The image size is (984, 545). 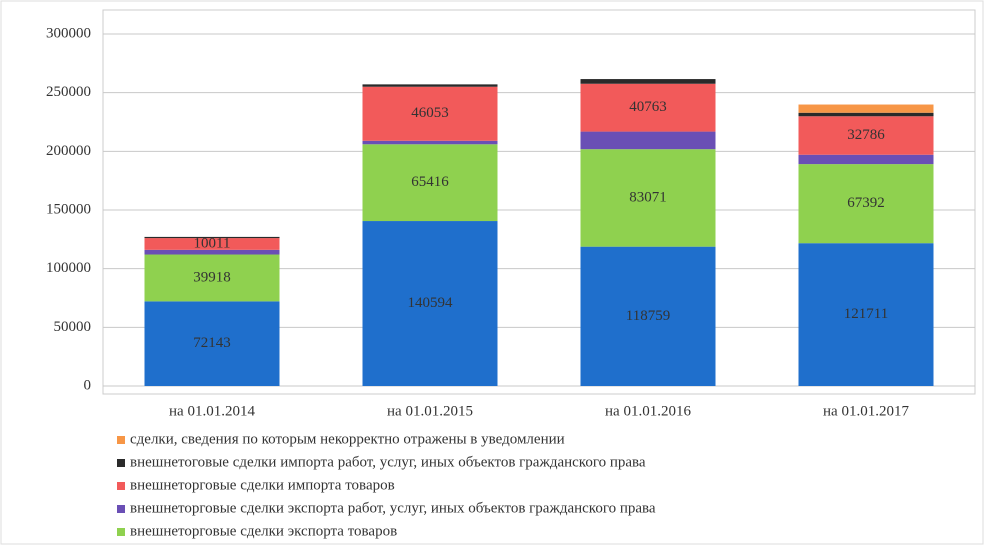 I want to click on x-tick-label: на 01.01.2017, so click(x=866, y=411).